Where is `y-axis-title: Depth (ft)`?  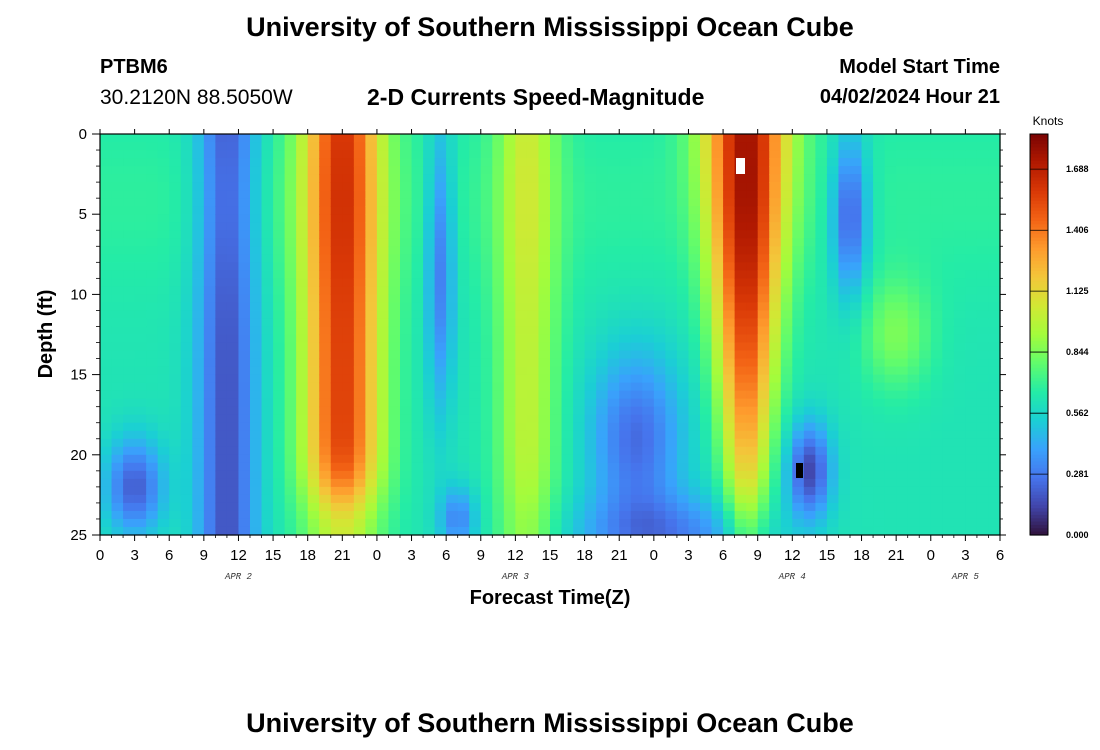 y-axis-title: Depth (ft) is located at coordinates (46, 334).